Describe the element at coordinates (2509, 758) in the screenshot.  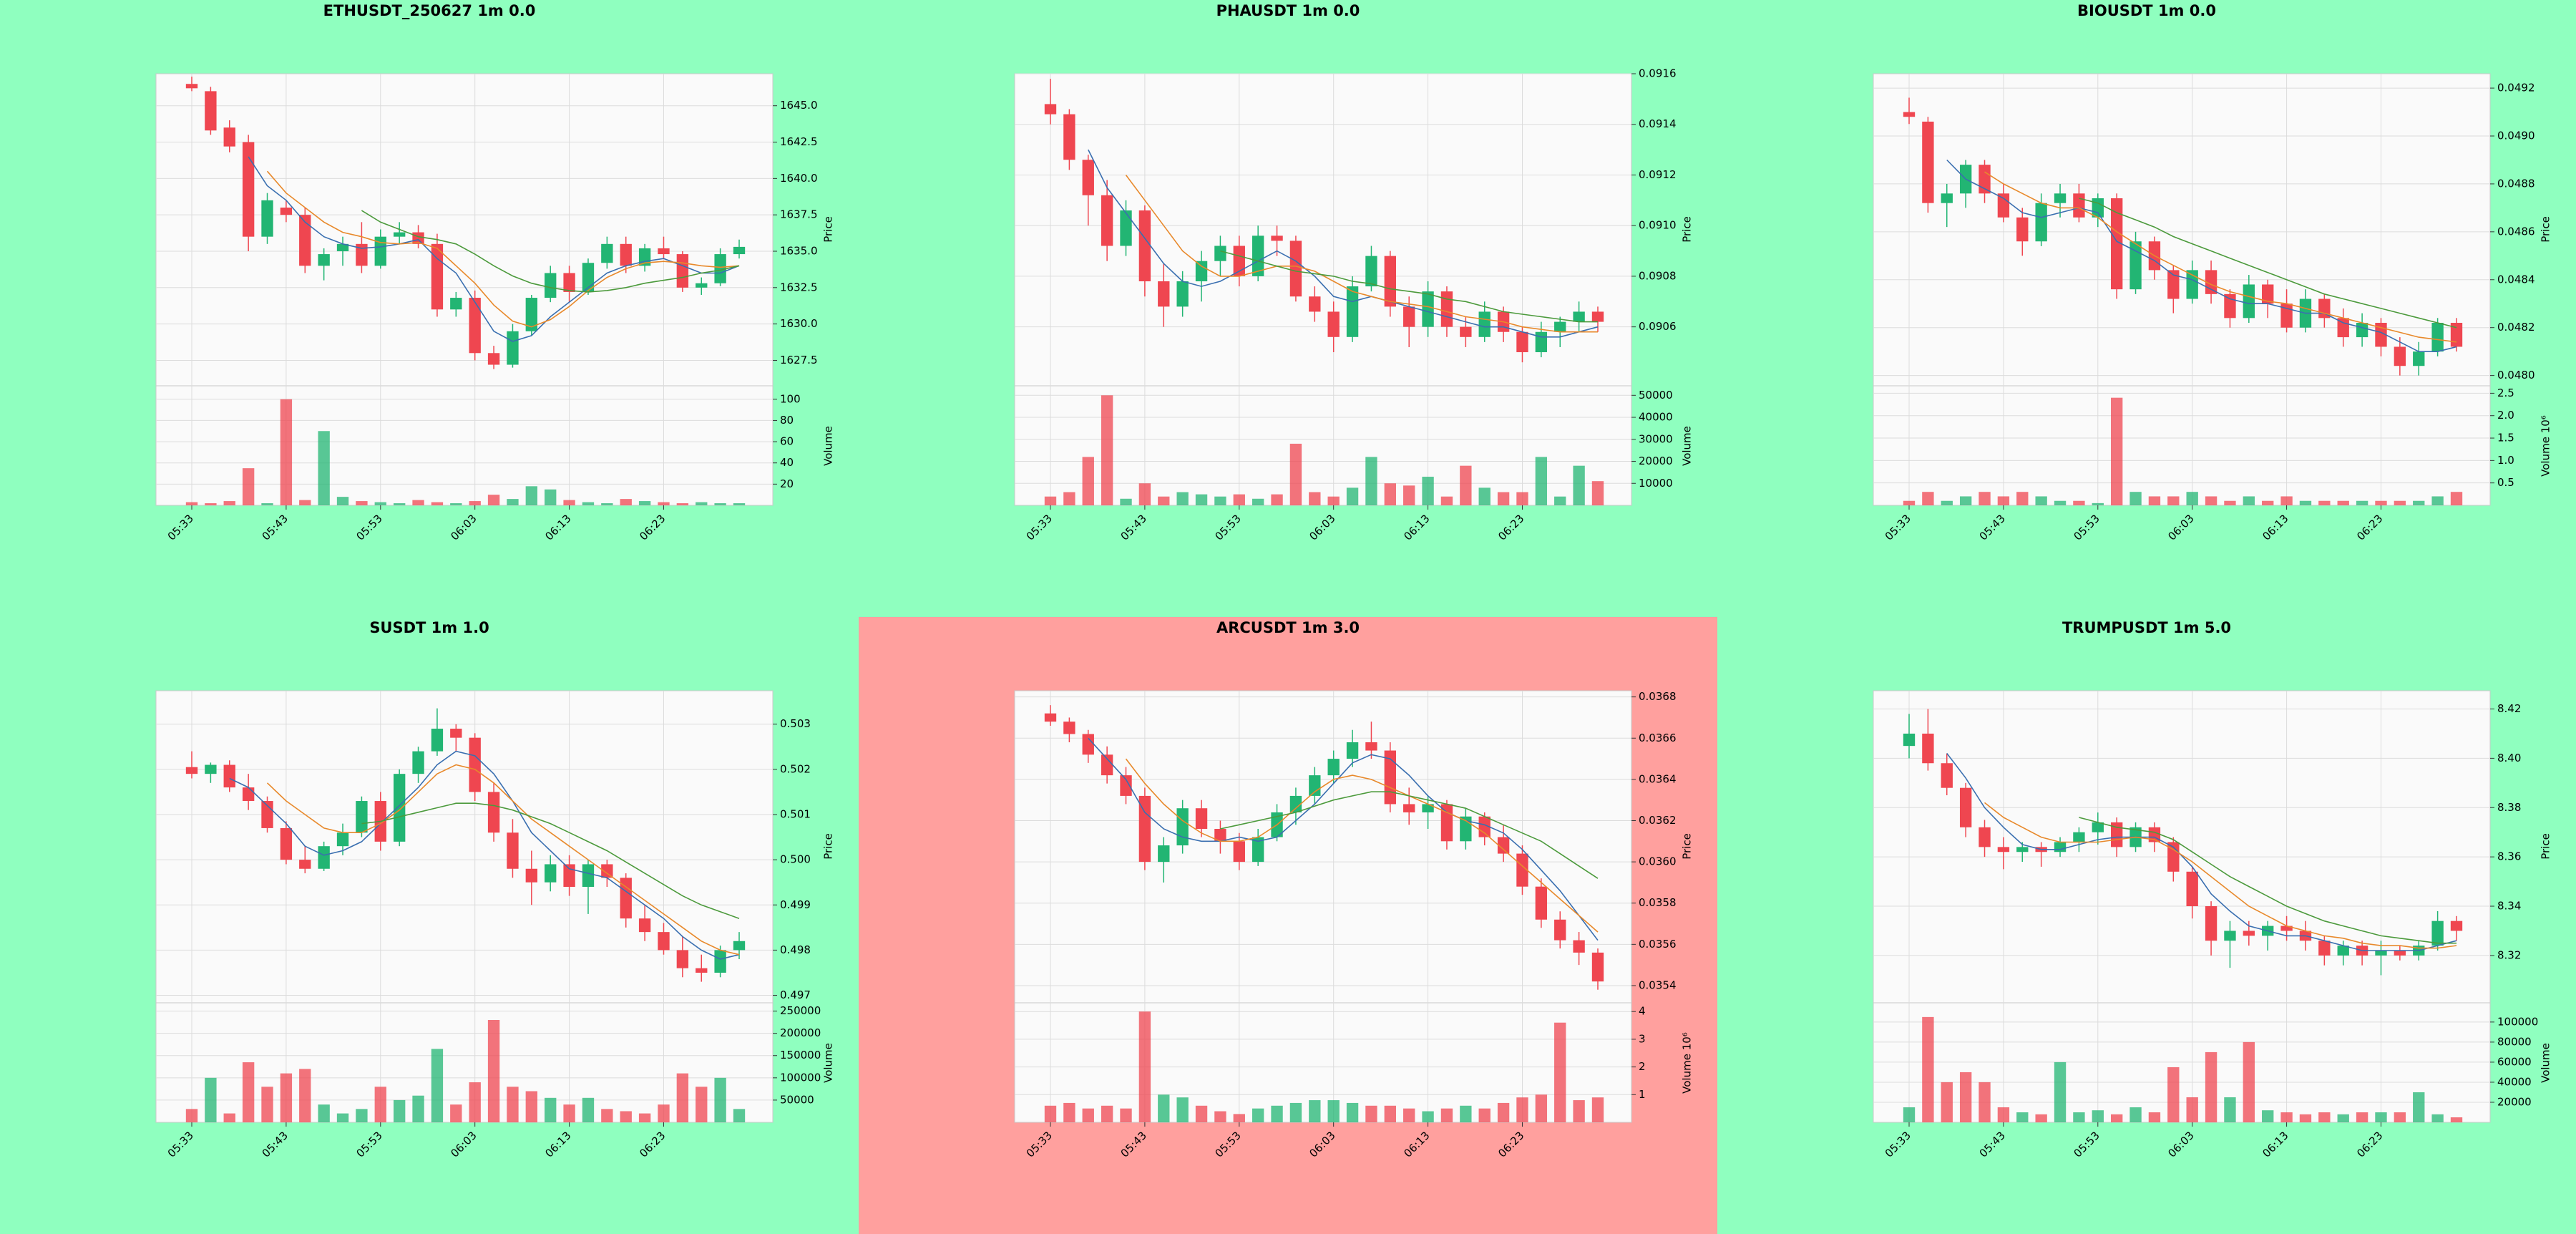
I see `y-tick-label: 8.40` at that location.